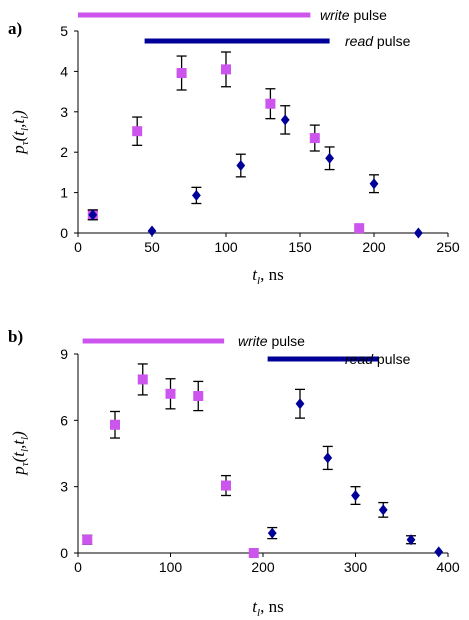 This screenshot has width=469, height=620. Describe the element at coordinates (64, 152) in the screenshot. I see `y-tick-label: 2` at that location.